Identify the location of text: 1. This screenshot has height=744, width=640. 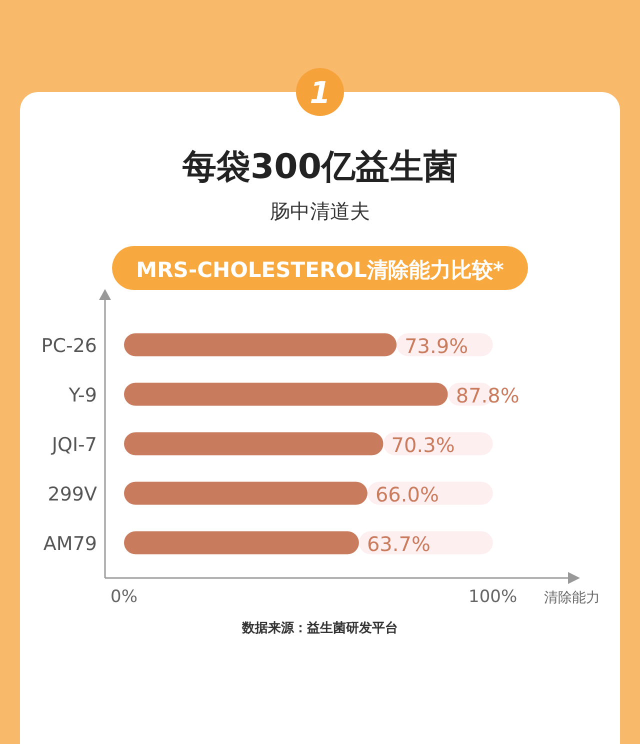
(320, 93).